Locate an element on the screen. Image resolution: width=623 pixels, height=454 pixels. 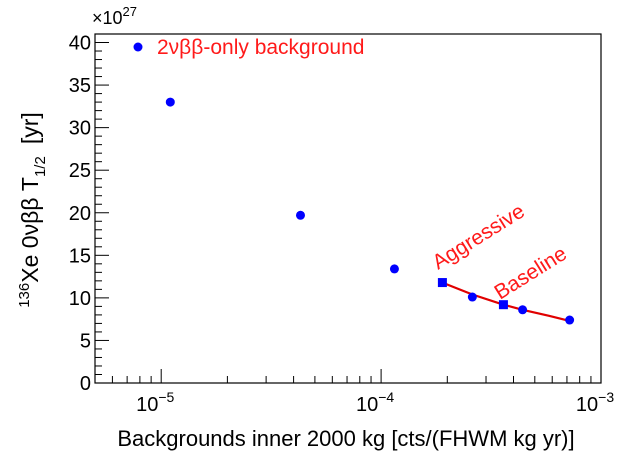
y-tick-label: 25 is located at coordinates (80, 171).